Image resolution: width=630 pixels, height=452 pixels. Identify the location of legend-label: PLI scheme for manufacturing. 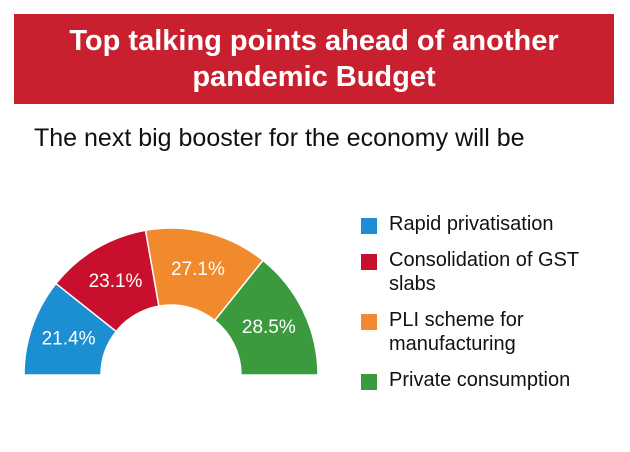
(456, 332).